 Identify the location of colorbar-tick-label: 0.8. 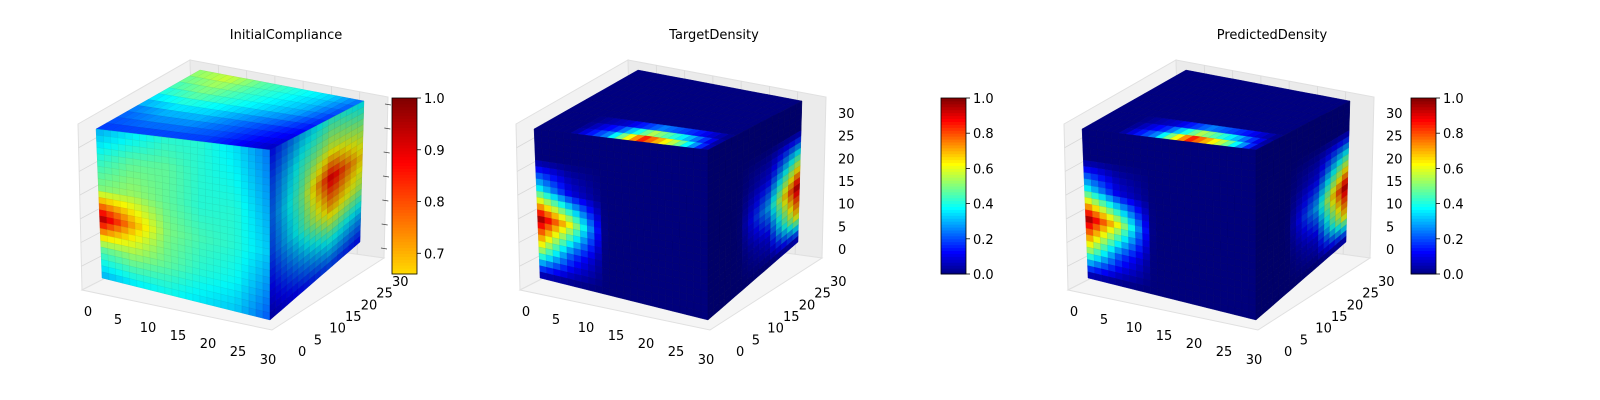
(434, 203).